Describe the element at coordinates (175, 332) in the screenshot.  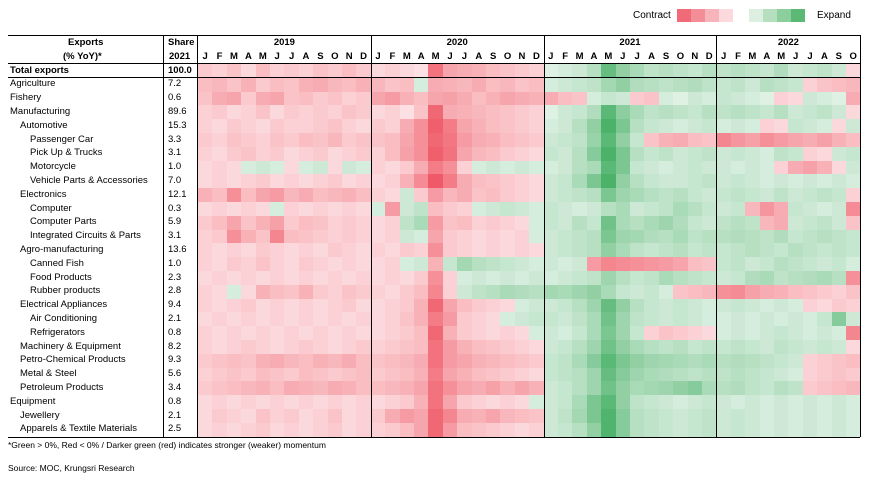
I see `row-share: 0.8` at that location.